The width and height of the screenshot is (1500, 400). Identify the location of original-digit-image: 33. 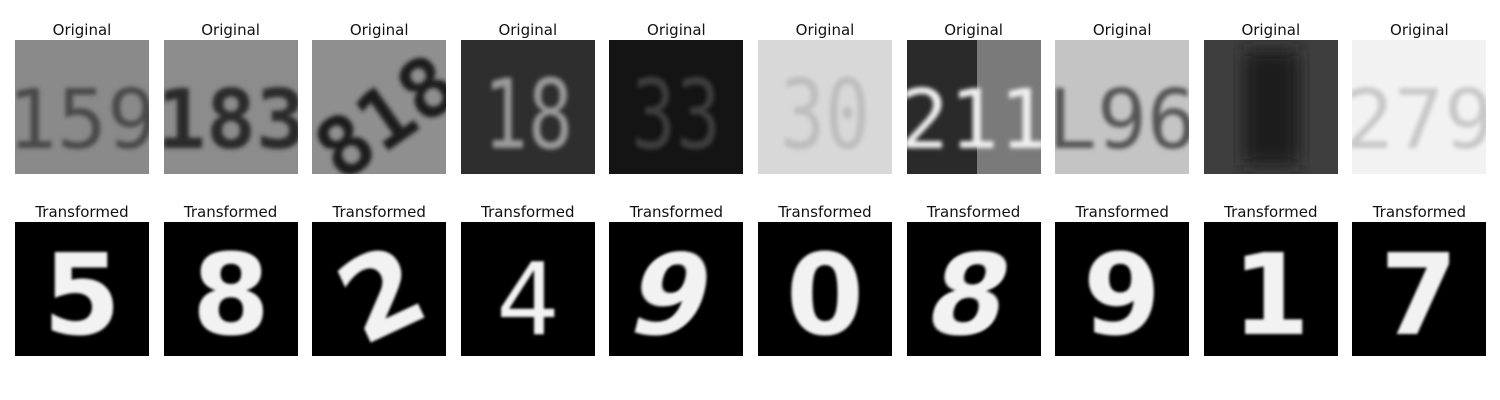
(676, 107).